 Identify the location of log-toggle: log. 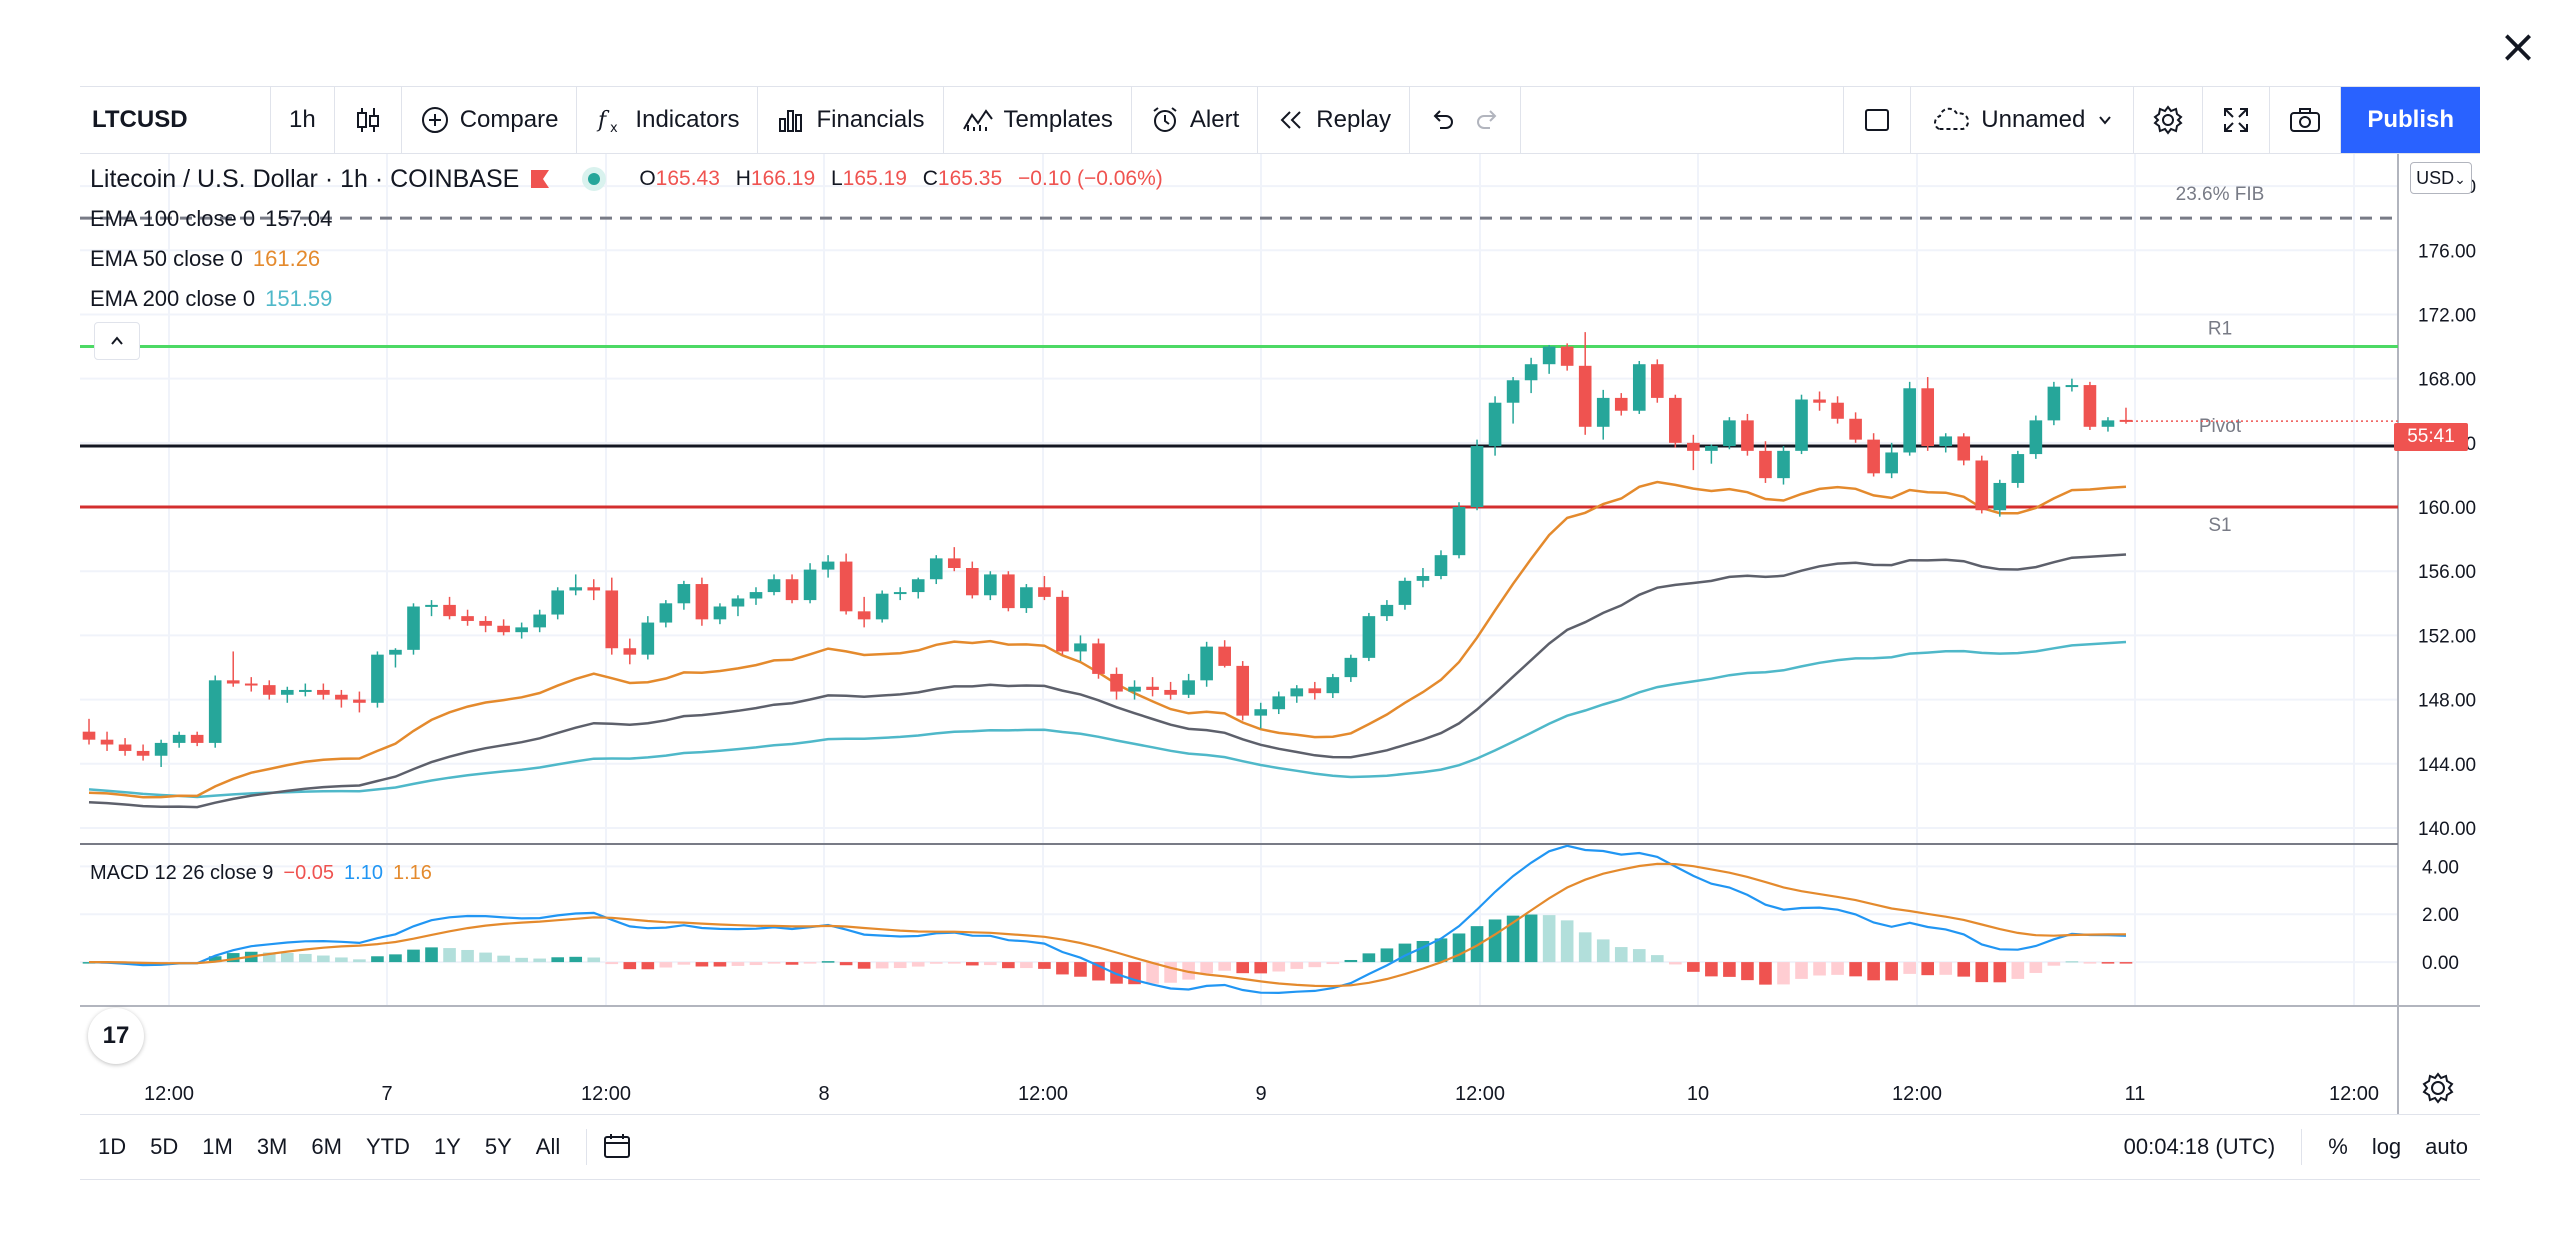
(2386, 1146).